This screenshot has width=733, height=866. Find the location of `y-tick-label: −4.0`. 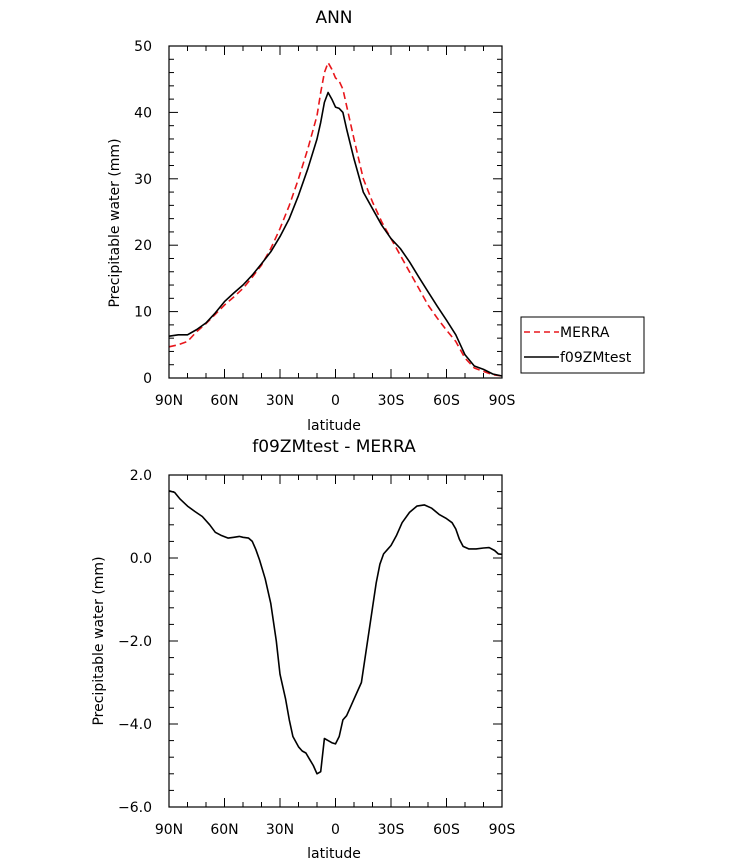

y-tick-label: −4.0 is located at coordinates (135, 725).